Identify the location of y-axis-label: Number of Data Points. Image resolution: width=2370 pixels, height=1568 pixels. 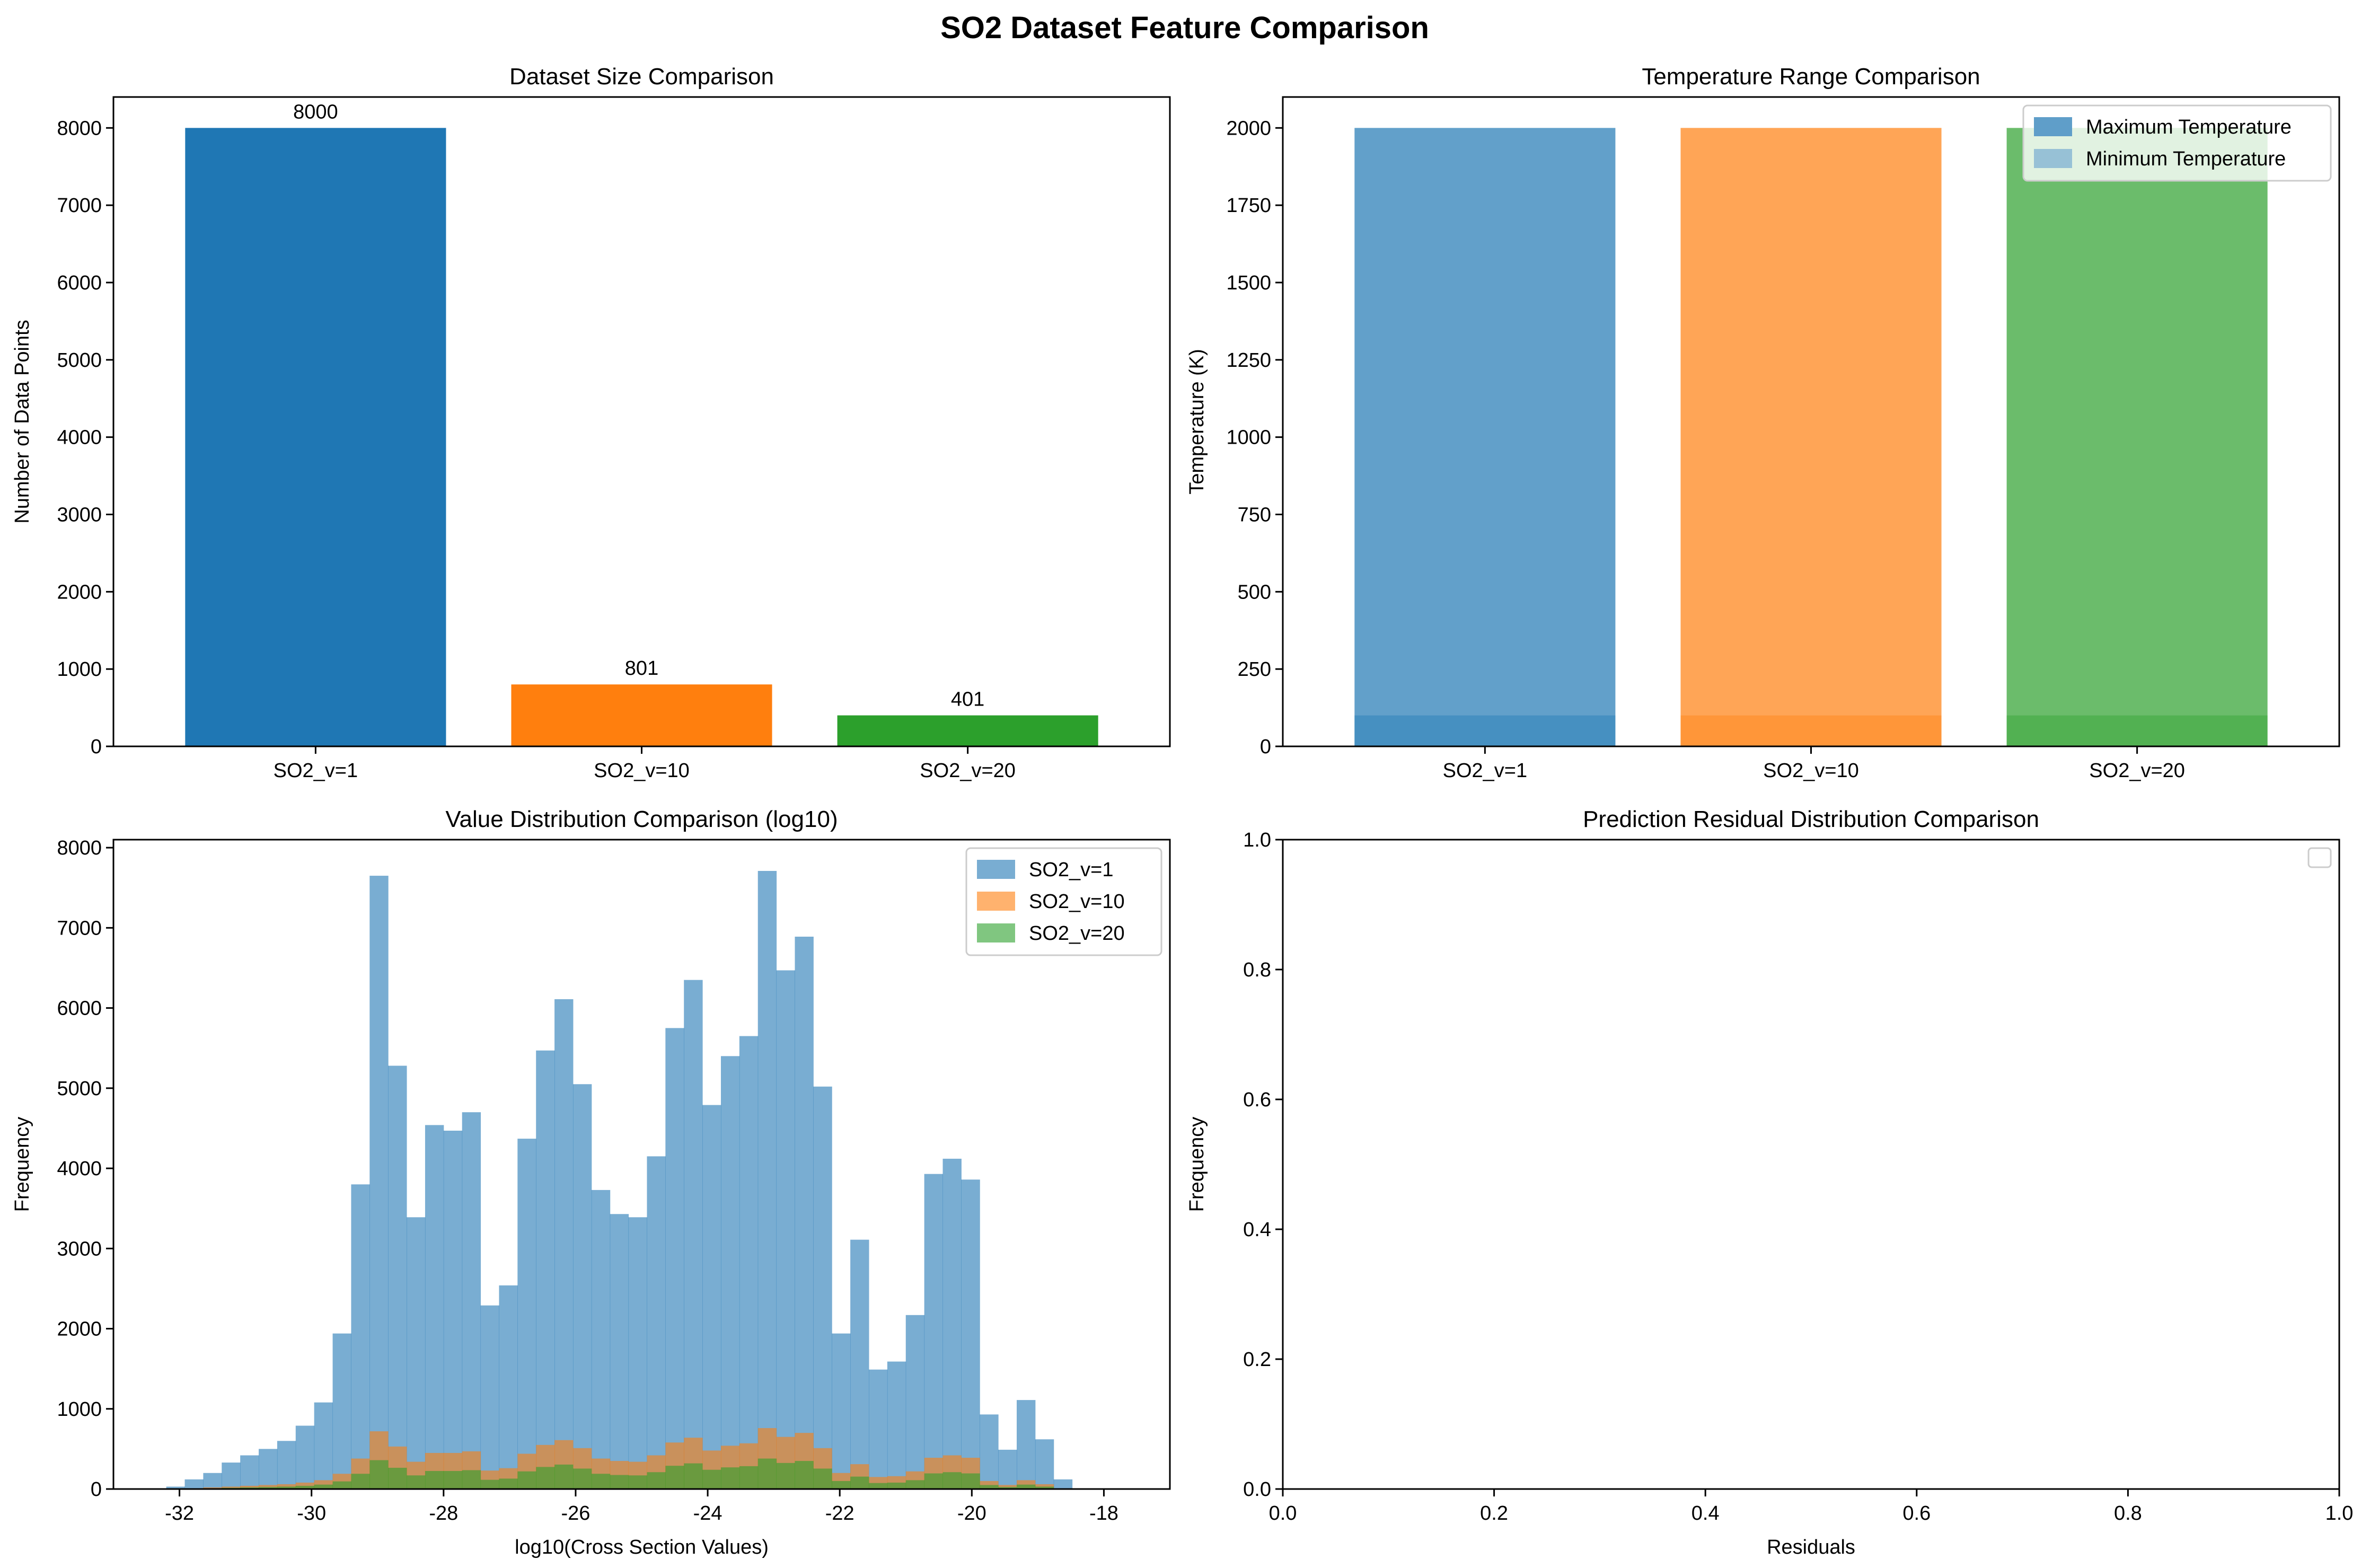
(22, 421).